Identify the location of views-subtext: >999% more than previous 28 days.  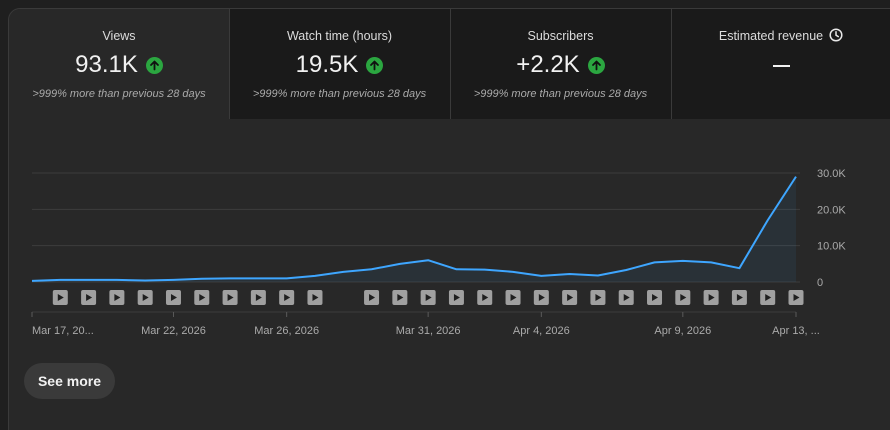
(119, 94).